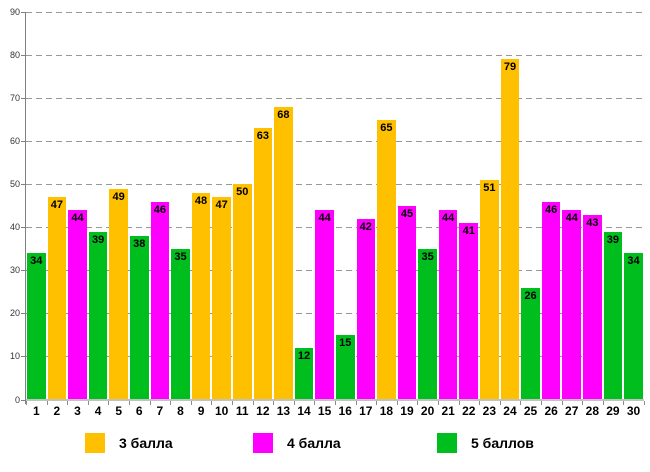 Image resolution: width=650 pixels, height=472 pixels. Describe the element at coordinates (365, 226) in the screenshot. I see `value-label: 42` at that location.